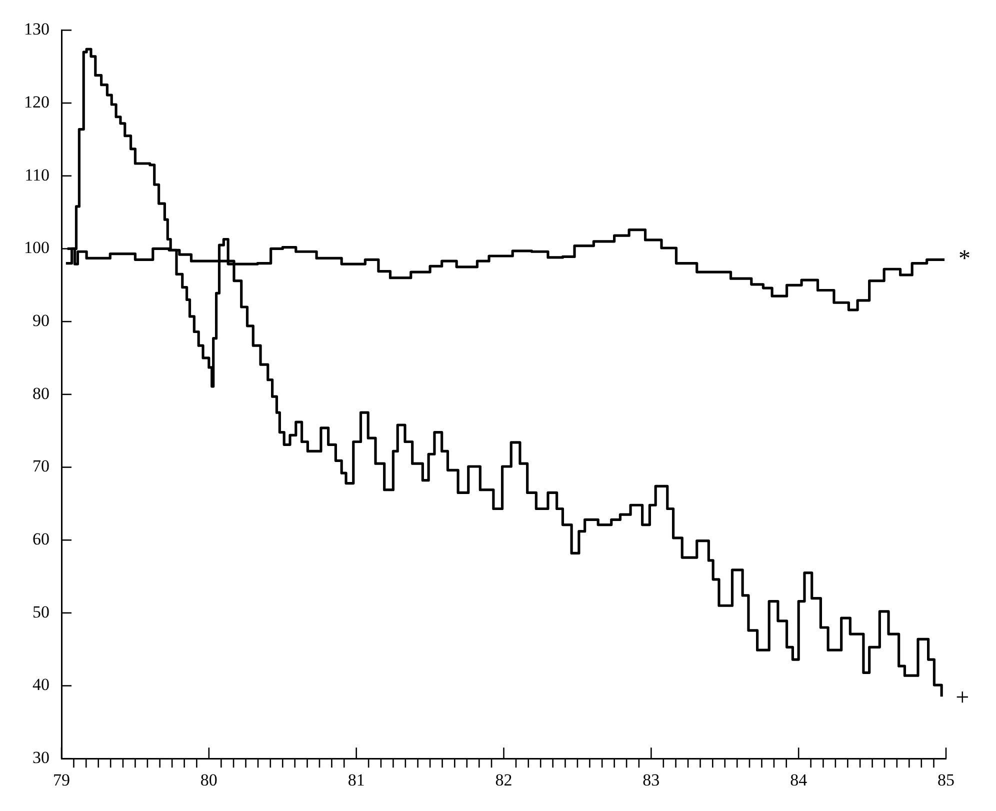 This screenshot has width=996, height=811. Describe the element at coordinates (37, 102) in the screenshot. I see `y-tick-label: 120` at that location.